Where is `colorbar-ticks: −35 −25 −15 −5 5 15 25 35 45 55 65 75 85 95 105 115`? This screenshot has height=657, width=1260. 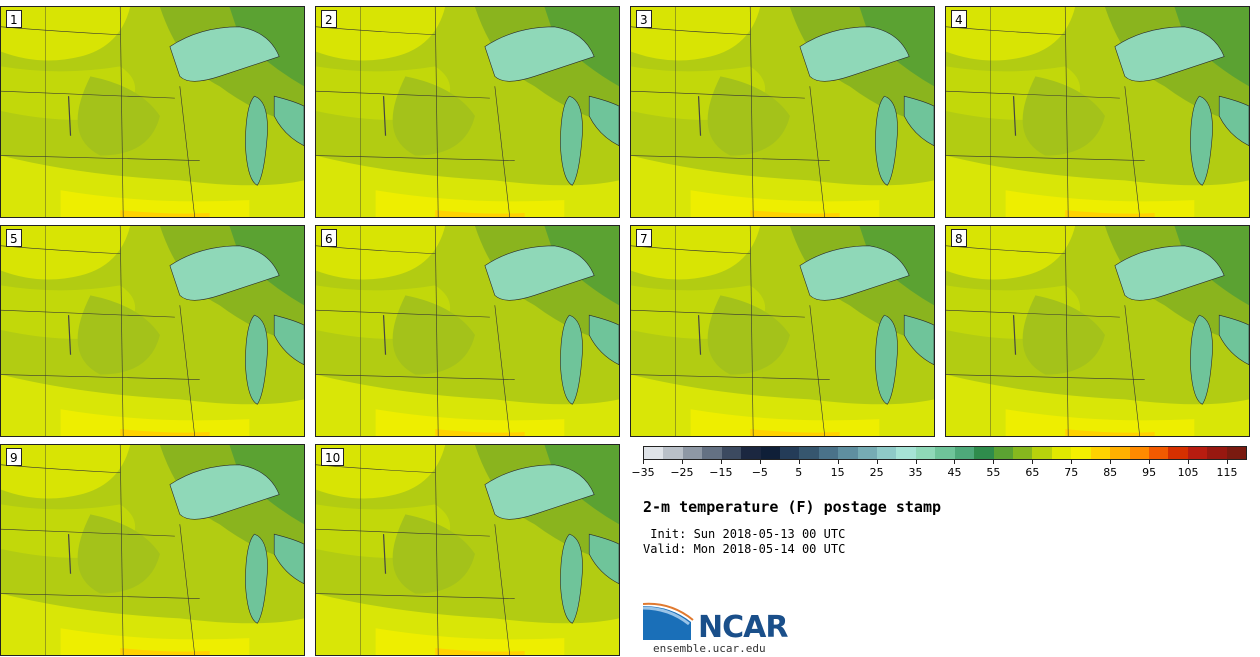 colorbar-ticks: −35 −25 −15 −5 5 15 25 35 45 55 65 75 85 95 105 115 is located at coordinates (939, 471).